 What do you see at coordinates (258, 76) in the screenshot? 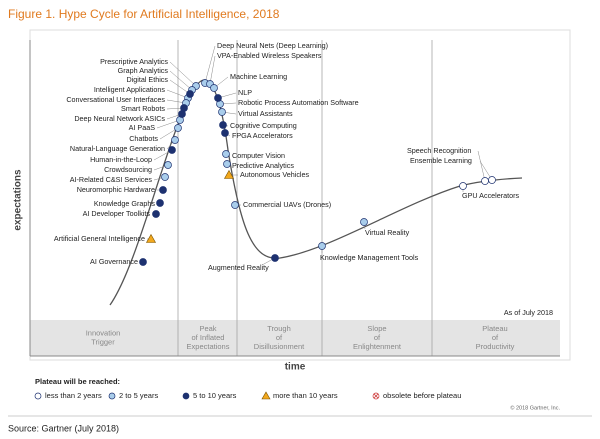
I see `technology-label: Machine Learning` at bounding box center [258, 76].